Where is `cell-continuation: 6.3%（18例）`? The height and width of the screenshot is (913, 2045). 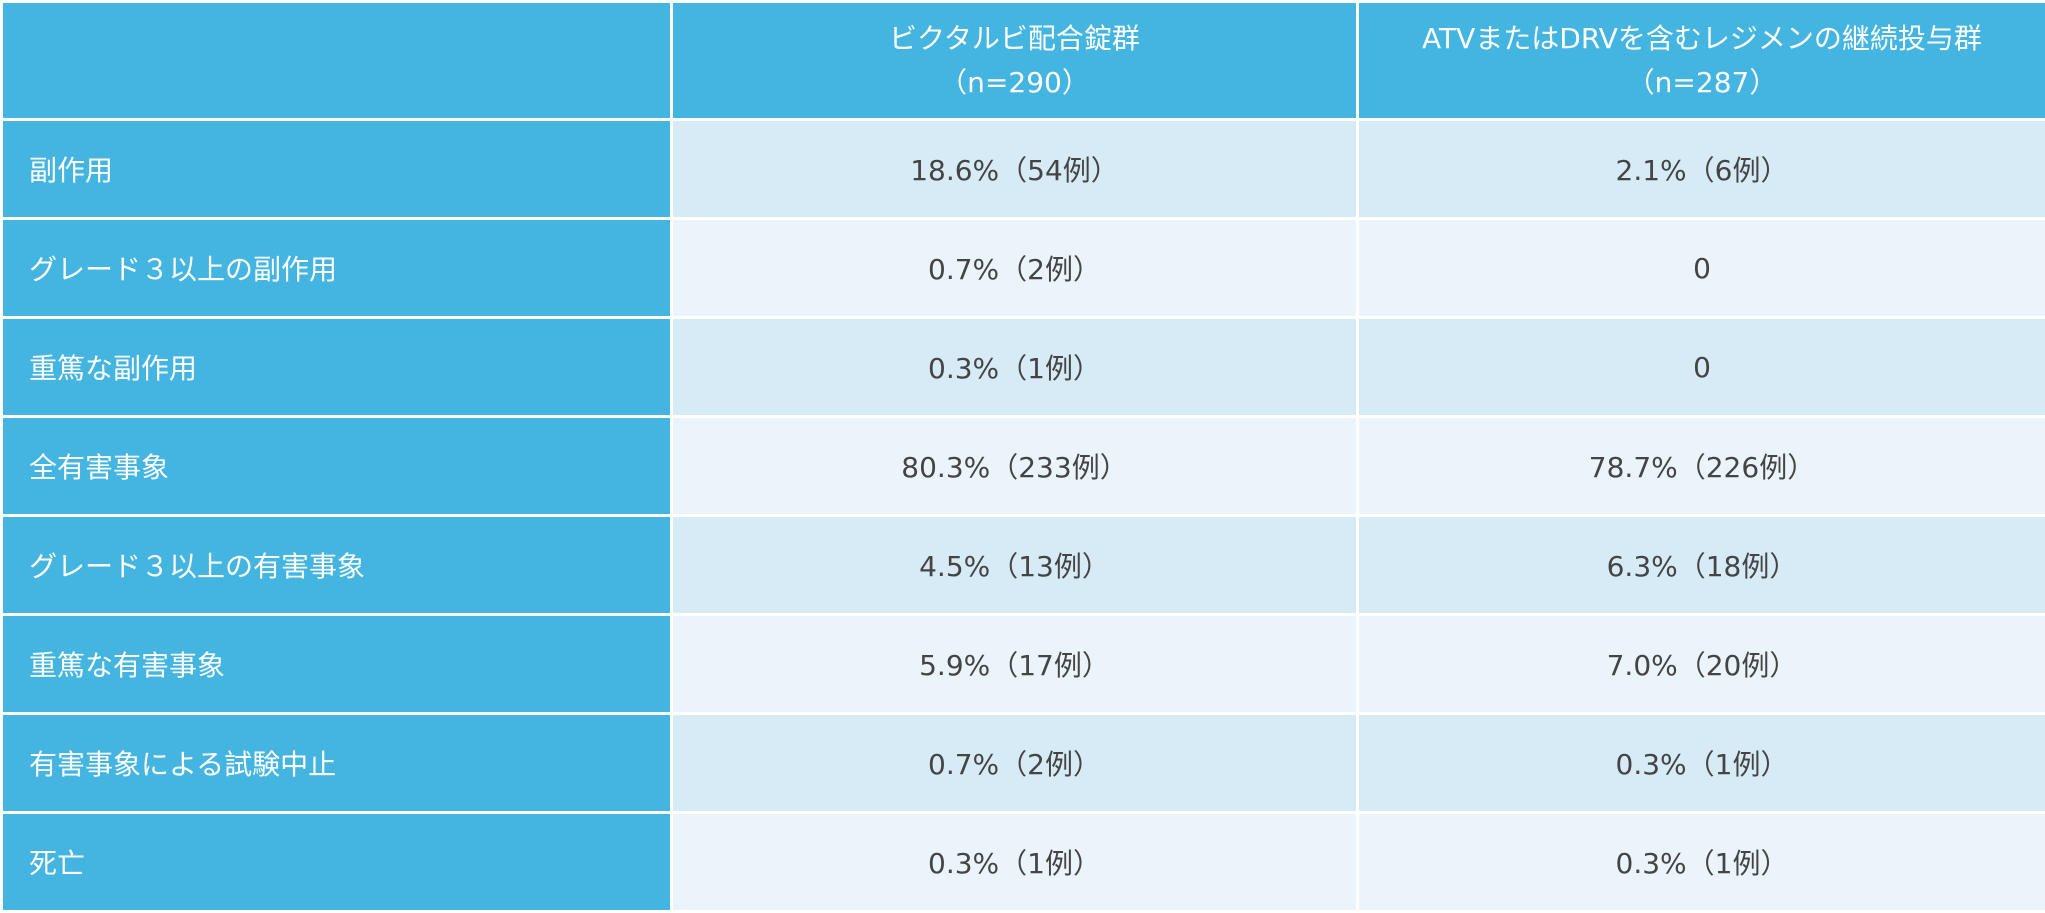 cell-continuation: 6.3%（18例） is located at coordinates (1701, 565).